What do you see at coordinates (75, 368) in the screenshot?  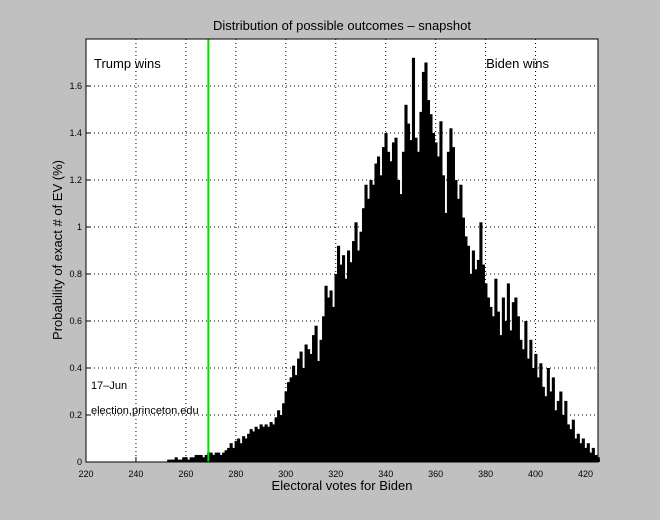 I see `y-tick-label: 0.4` at bounding box center [75, 368].